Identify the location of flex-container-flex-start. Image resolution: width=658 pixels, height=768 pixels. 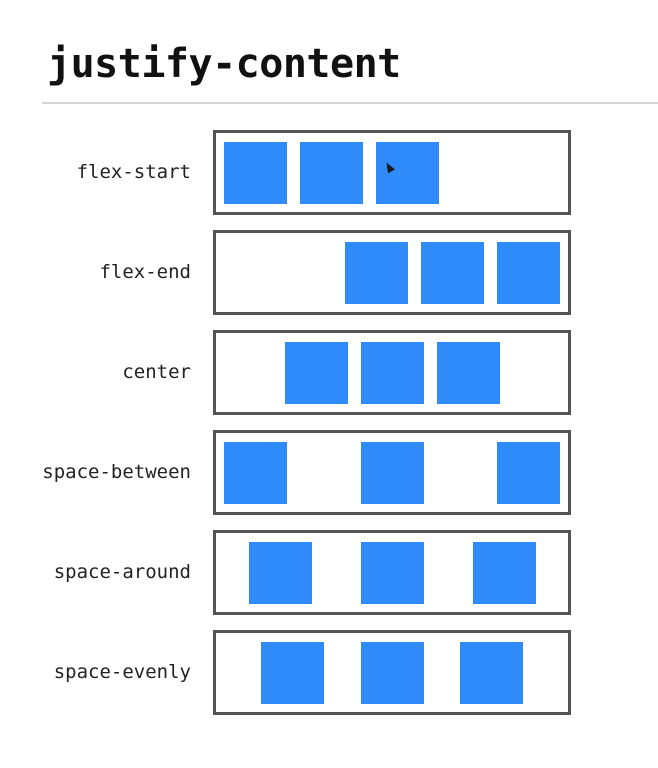
(392, 172).